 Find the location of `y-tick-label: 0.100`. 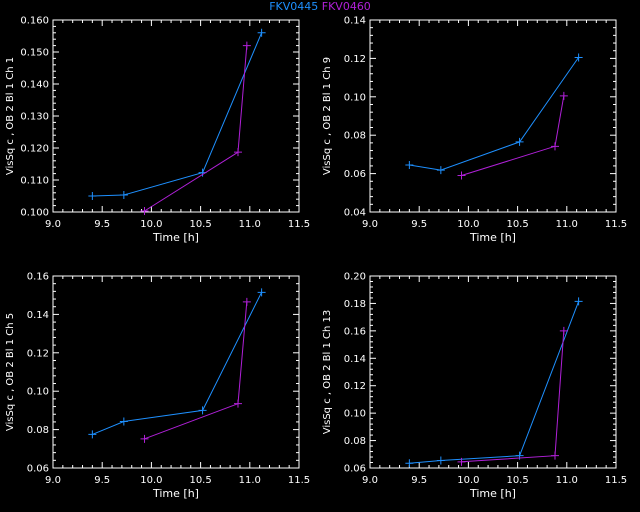

y-tick-label: 0.100 is located at coordinates (34, 213).